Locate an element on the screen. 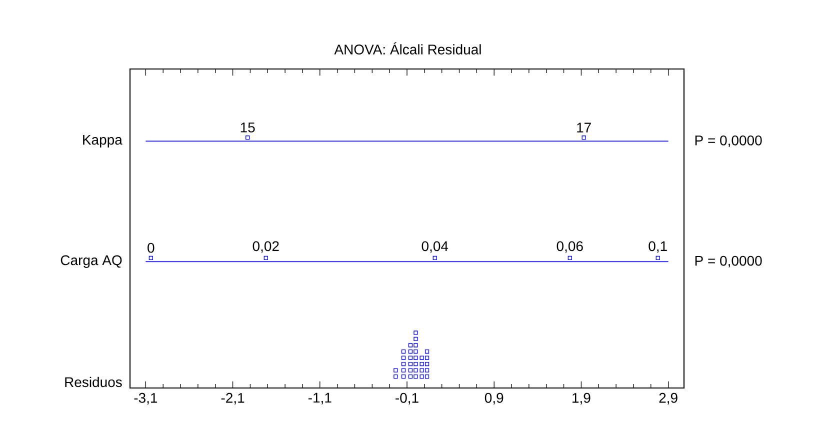 This screenshot has height=425, width=819. annotation: 0 is located at coordinates (151, 247).